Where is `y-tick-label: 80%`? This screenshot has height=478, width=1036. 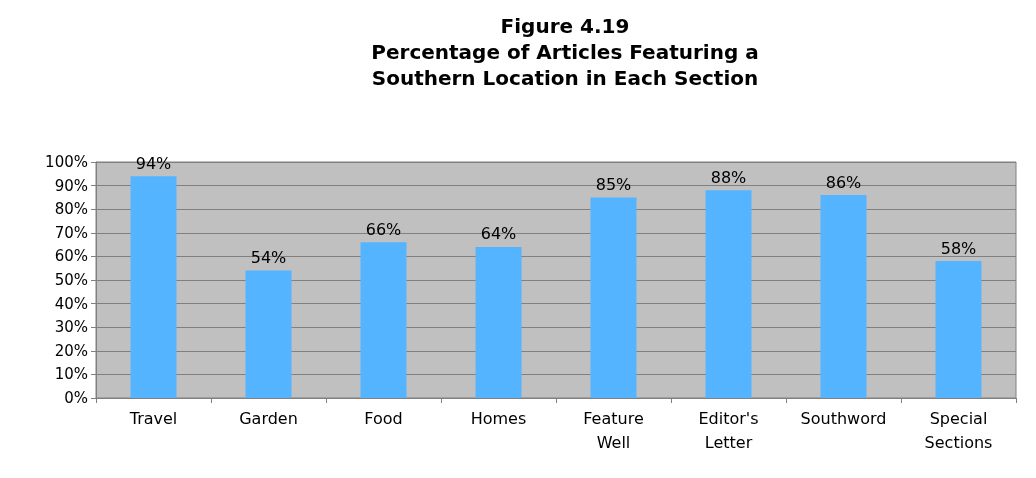
y-tick-label: 80% is located at coordinates (71, 209).